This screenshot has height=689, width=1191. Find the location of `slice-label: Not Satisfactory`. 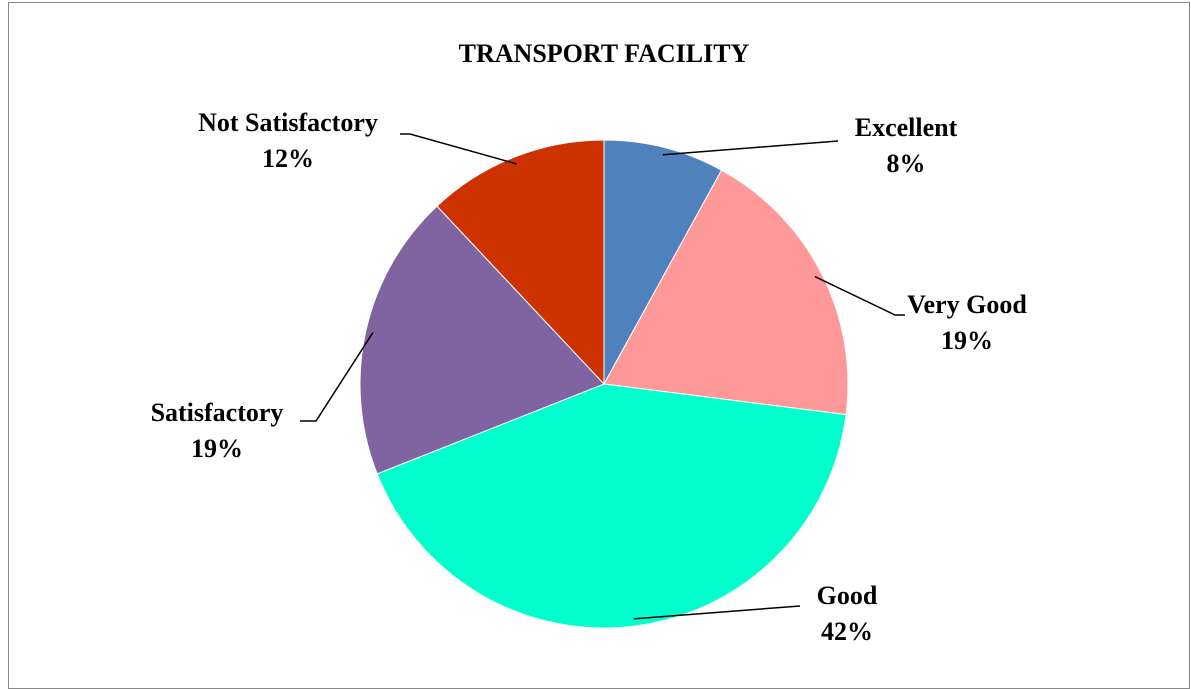

slice-label: Not Satisfactory is located at coordinates (288, 122).